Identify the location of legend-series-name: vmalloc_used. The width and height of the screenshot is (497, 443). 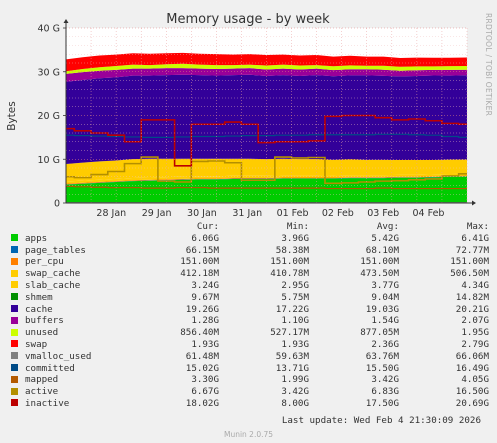
(58, 356).